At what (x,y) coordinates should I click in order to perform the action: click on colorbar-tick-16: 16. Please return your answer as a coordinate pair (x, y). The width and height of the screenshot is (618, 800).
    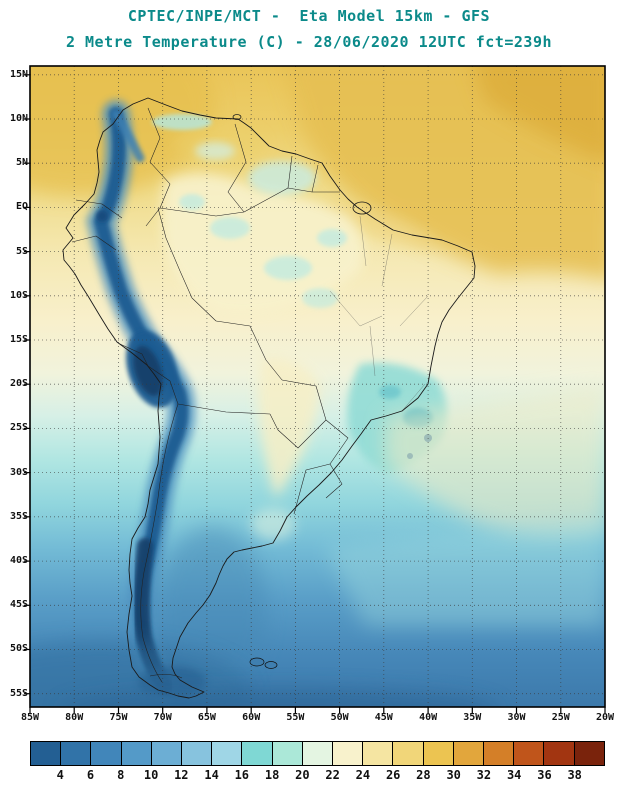
    Looking at the image, I should click on (242, 775).